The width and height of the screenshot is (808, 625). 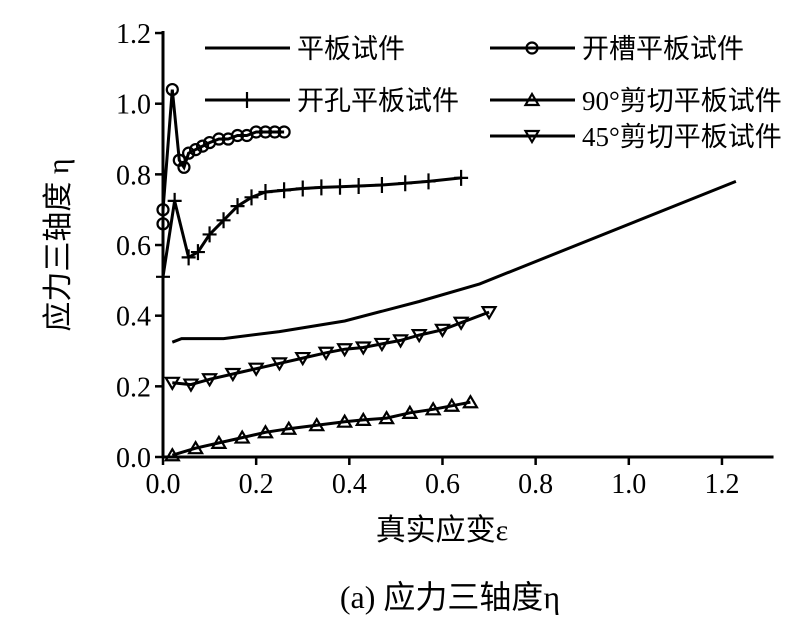 I want to click on y-tick-label: 0.0, so click(x=133, y=458).